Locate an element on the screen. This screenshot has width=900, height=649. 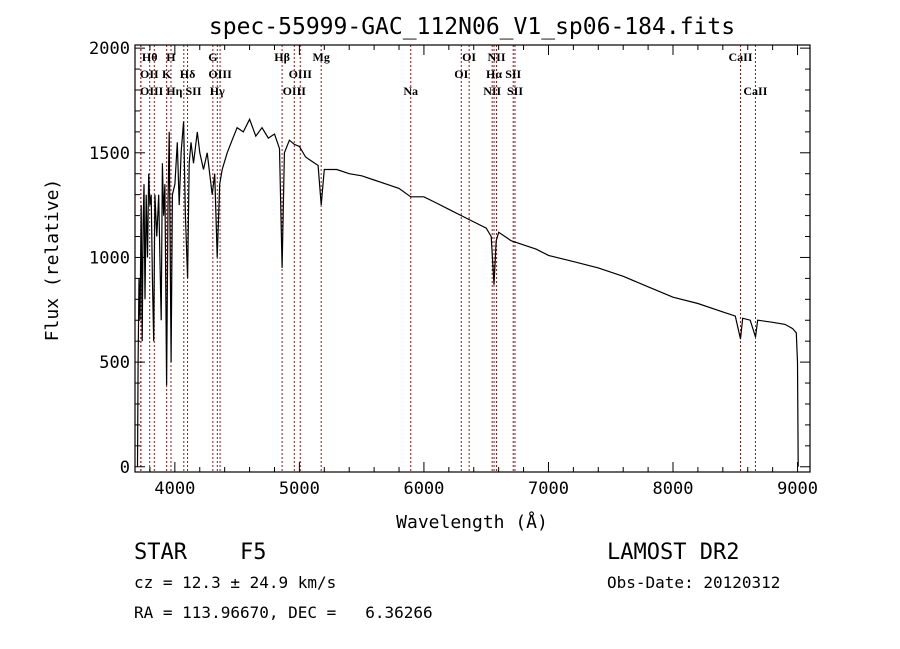
spectral-line-label: Hθ is located at coordinates (150, 57).